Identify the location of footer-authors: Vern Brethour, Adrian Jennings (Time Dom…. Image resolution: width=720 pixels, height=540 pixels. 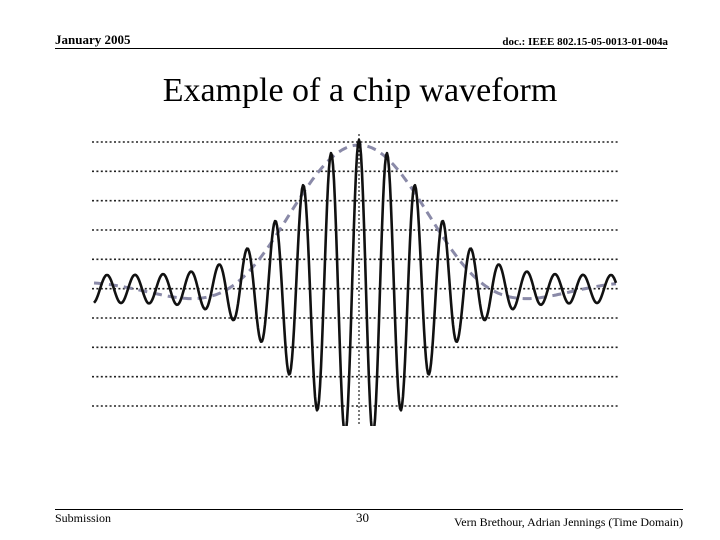
(568, 522).